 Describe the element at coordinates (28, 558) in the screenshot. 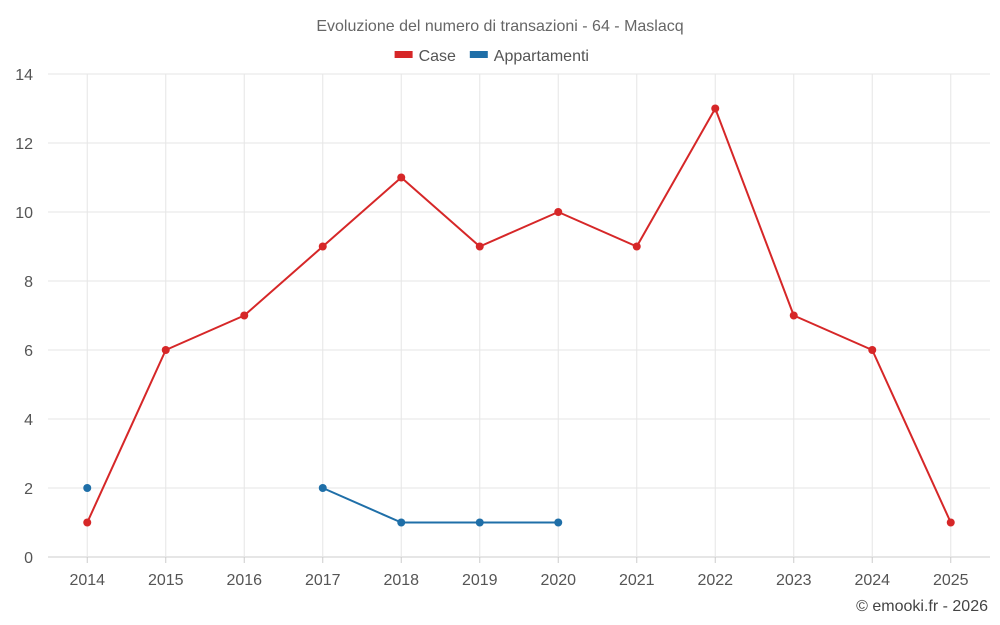

I see `y-tick-label: 0` at that location.